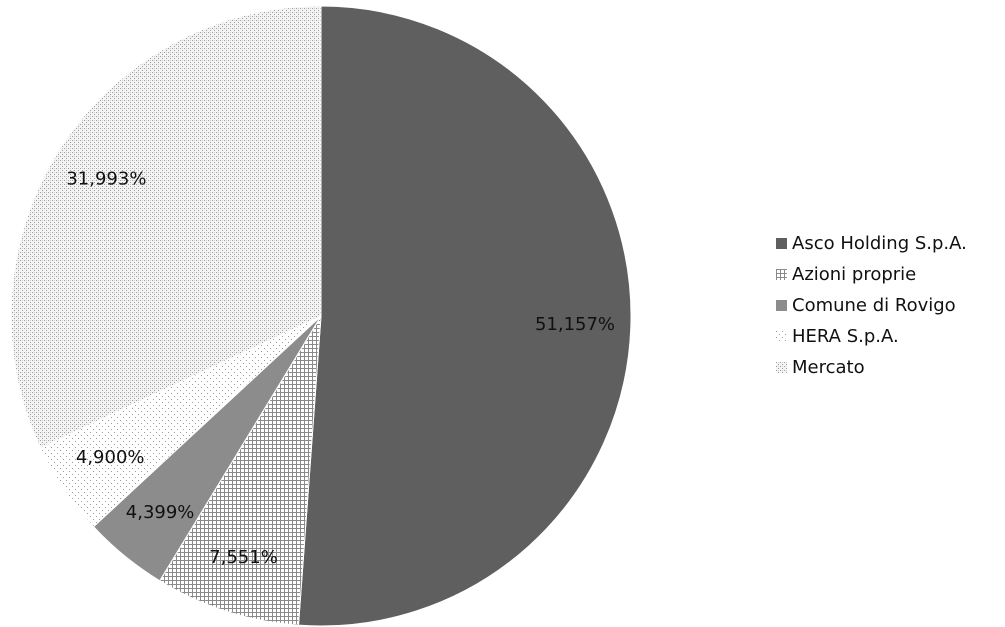 Image resolution: width=1005 pixels, height=627 pixels. I want to click on legend-label: Comune di Rovigo, so click(874, 305).